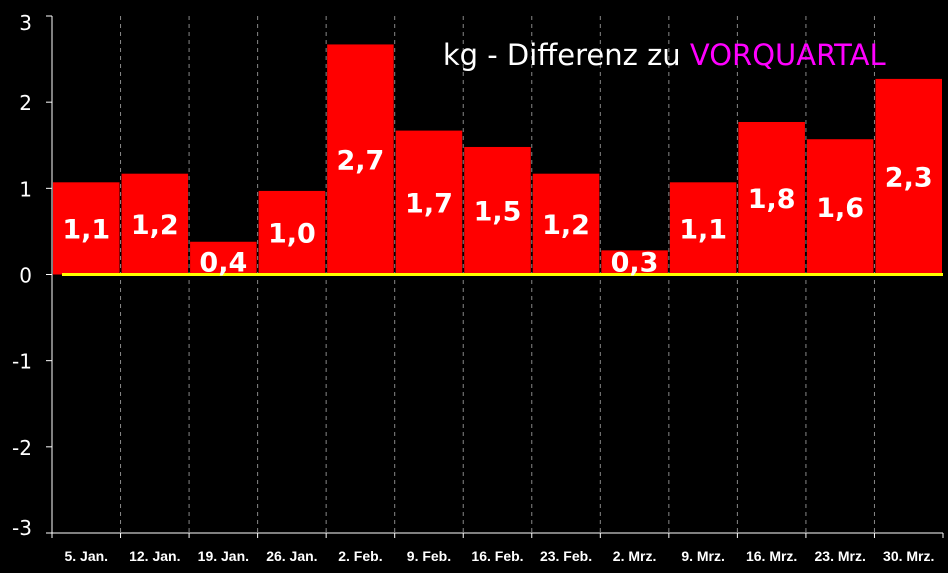 The image size is (948, 573). I want to click on x-tick-label: 9. Mrz., so click(703, 556).